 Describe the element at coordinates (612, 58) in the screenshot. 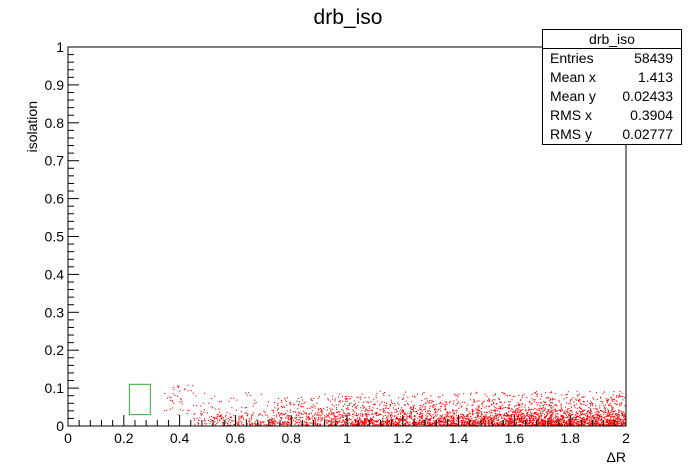

I see `stats-row-entries: Entries 58439` at that location.